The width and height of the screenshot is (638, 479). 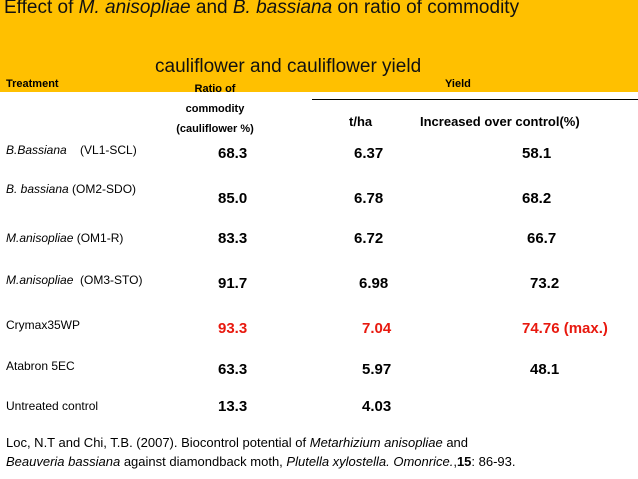 I want to click on header-yield: Yield, so click(x=458, y=84).